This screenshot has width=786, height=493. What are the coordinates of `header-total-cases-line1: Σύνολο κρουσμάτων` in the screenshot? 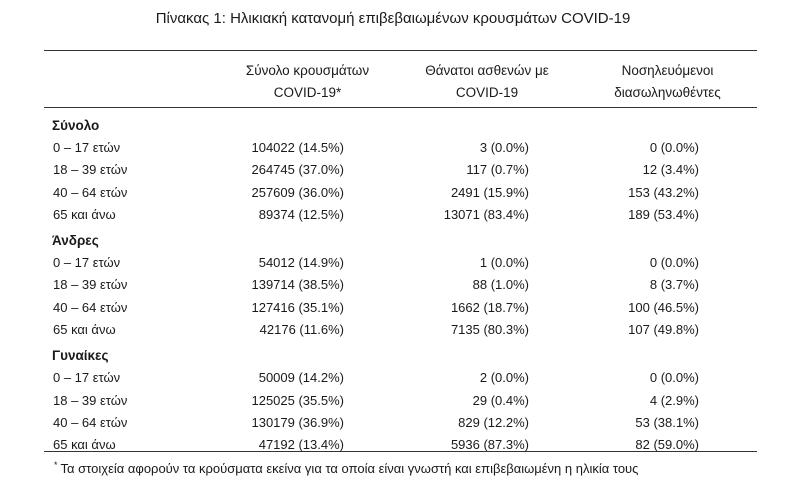 It's located at (307, 70).